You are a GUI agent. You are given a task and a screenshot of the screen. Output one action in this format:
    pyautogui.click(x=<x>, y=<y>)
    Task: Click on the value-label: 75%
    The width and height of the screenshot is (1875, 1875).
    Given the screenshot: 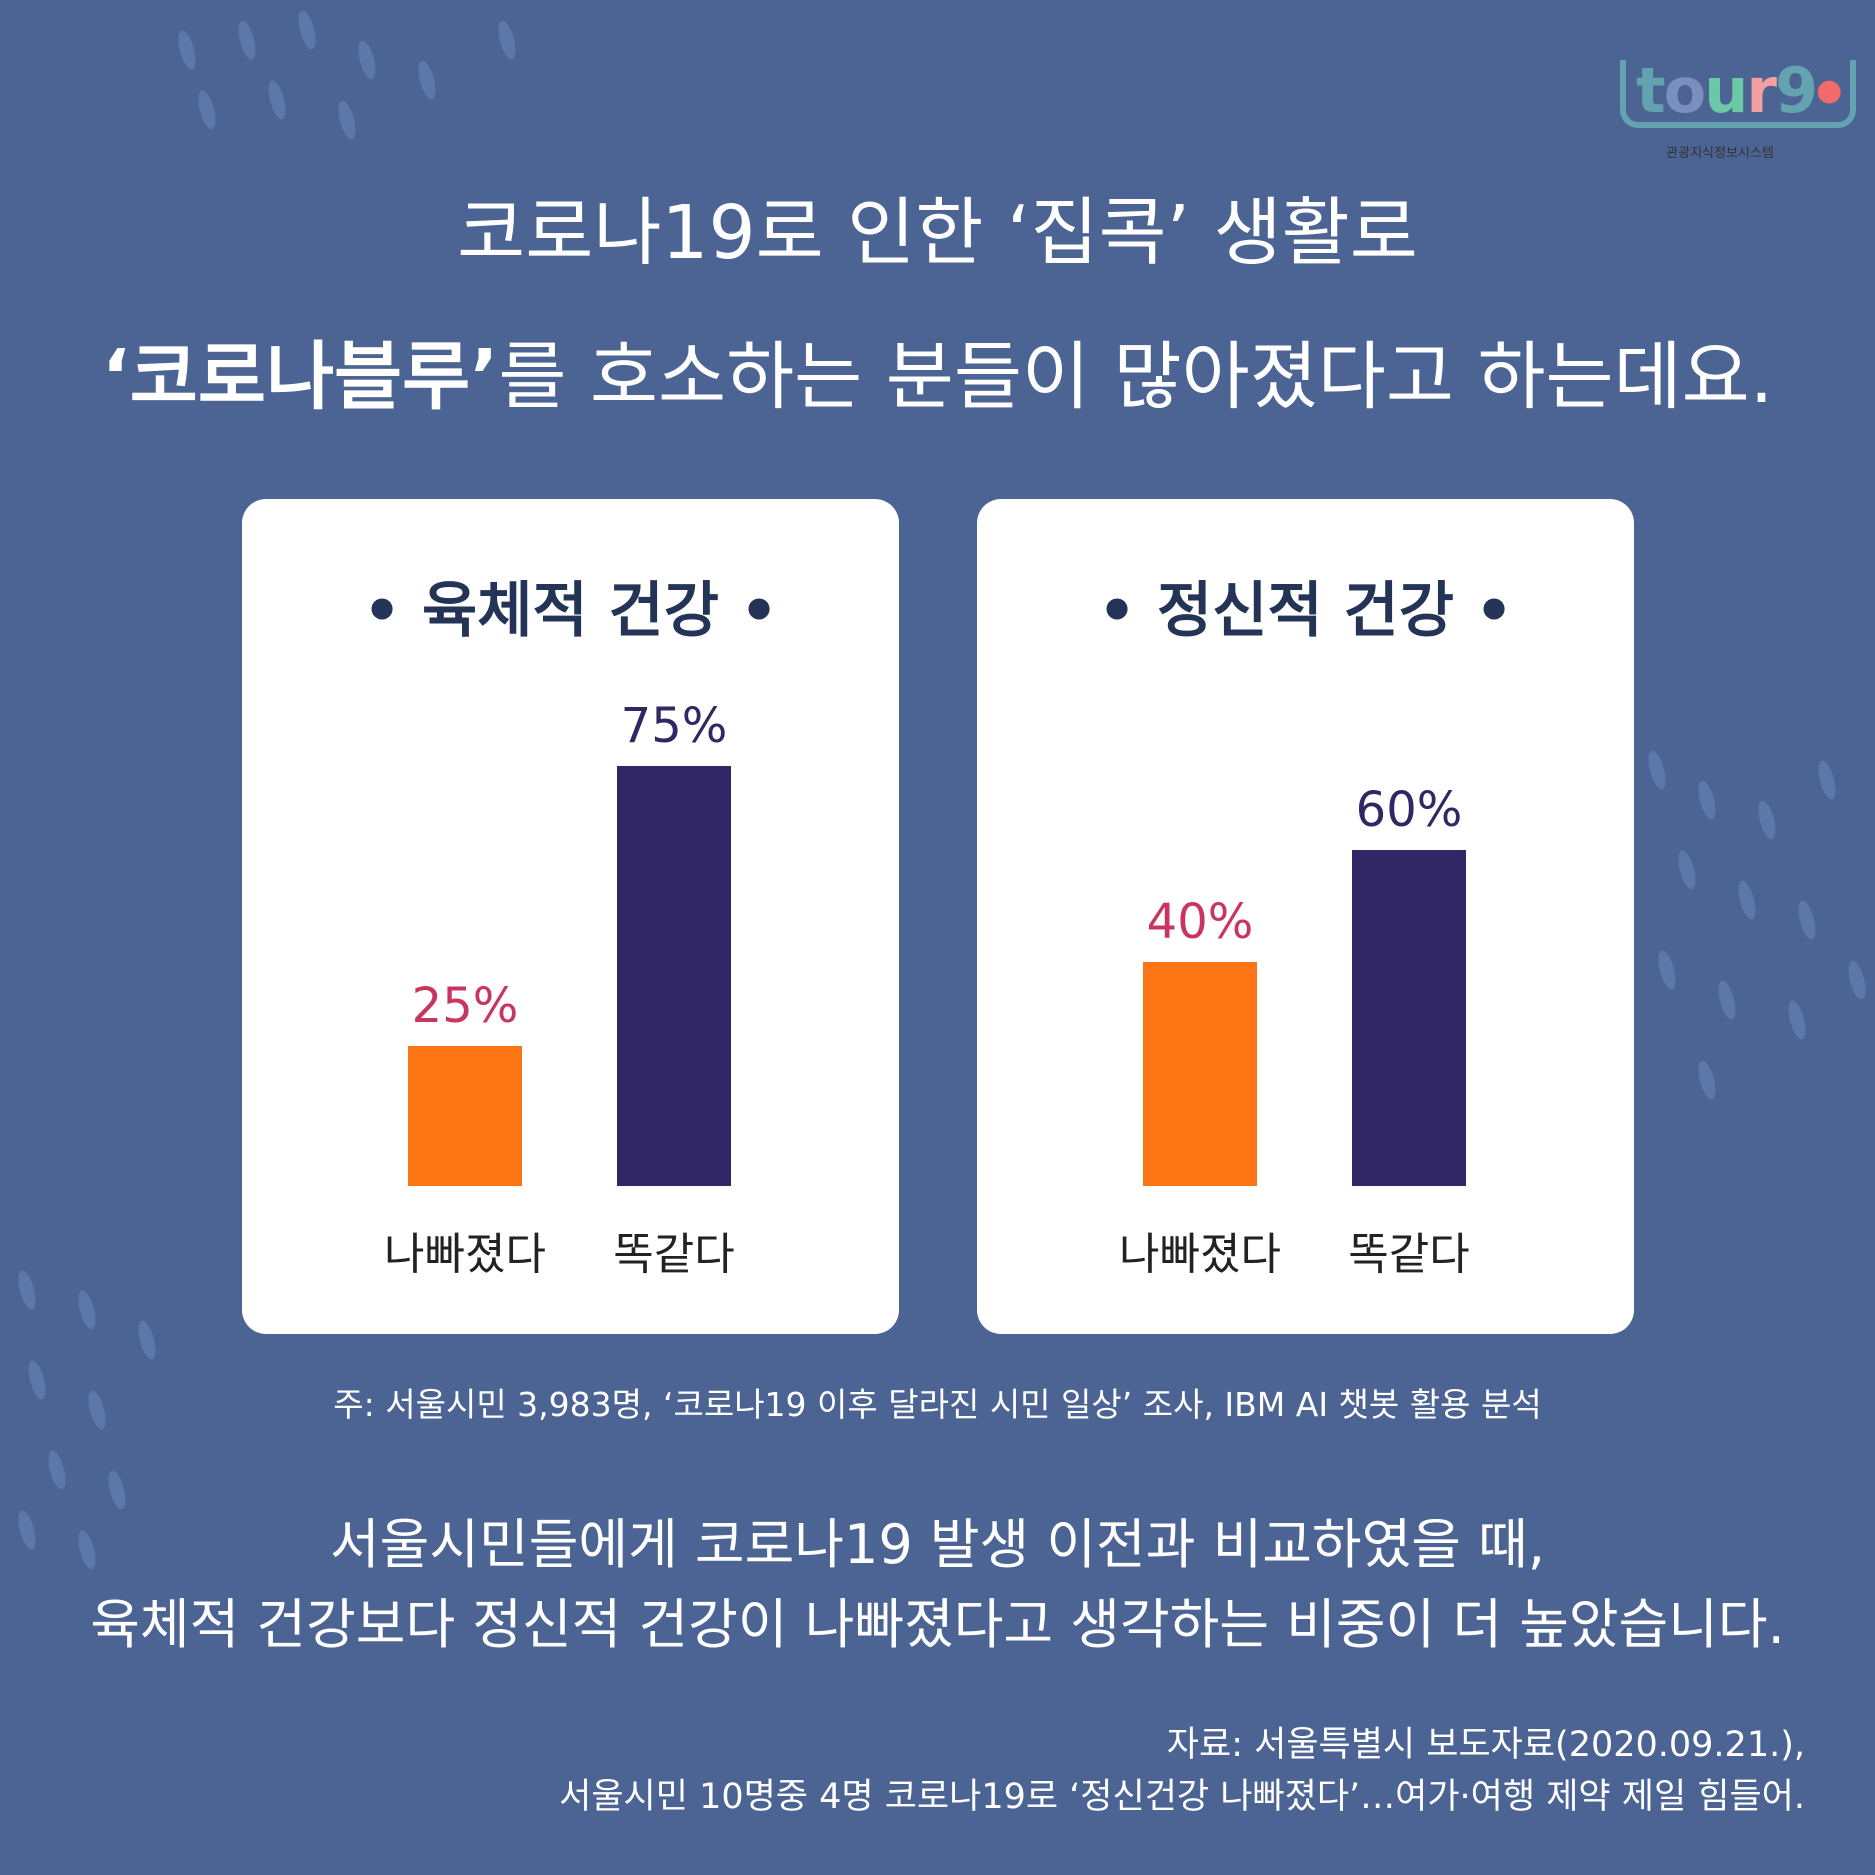 What is the action you would take?
    pyautogui.click(x=674, y=726)
    